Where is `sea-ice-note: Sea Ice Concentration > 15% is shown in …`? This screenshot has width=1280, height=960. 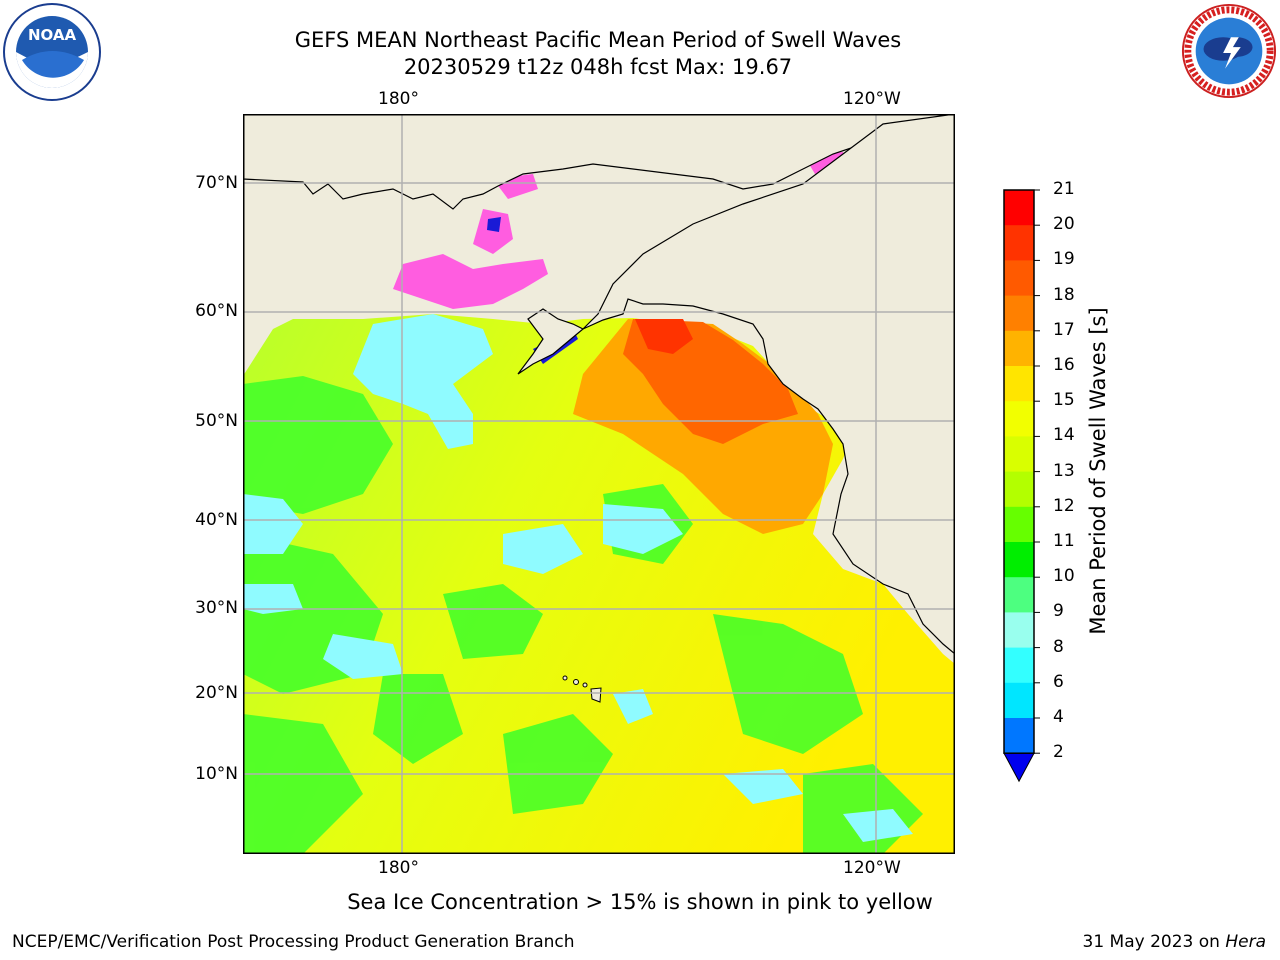 sea-ice-note: Sea Ice Concentration > 15% is shown in … is located at coordinates (640, 902).